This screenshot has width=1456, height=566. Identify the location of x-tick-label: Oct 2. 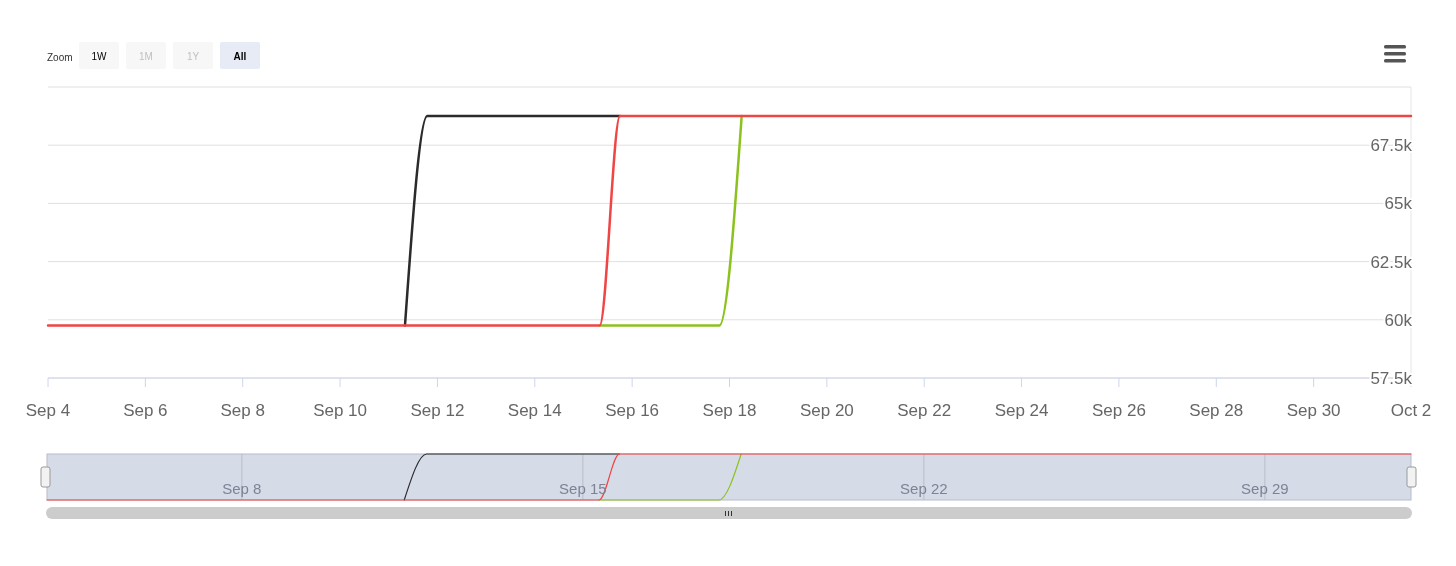
(1411, 410).